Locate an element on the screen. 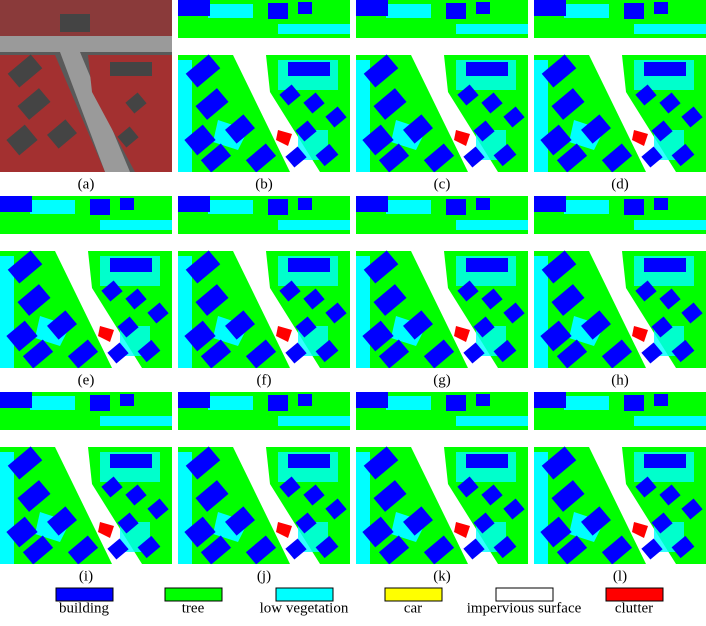 The height and width of the screenshot is (626, 706). panel-label: (i) is located at coordinates (86, 576).